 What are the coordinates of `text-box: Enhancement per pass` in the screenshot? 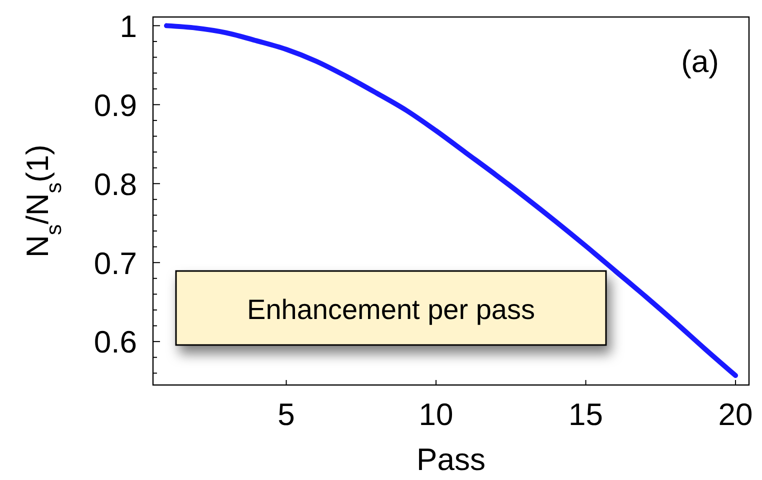 It's located at (391, 308).